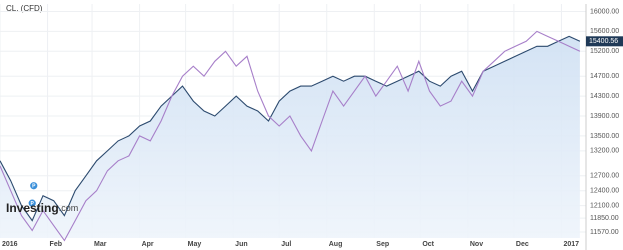 This screenshot has height=250, width=623. Describe the element at coordinates (522, 244) in the screenshot. I see `x-tick-label: Dec` at that location.